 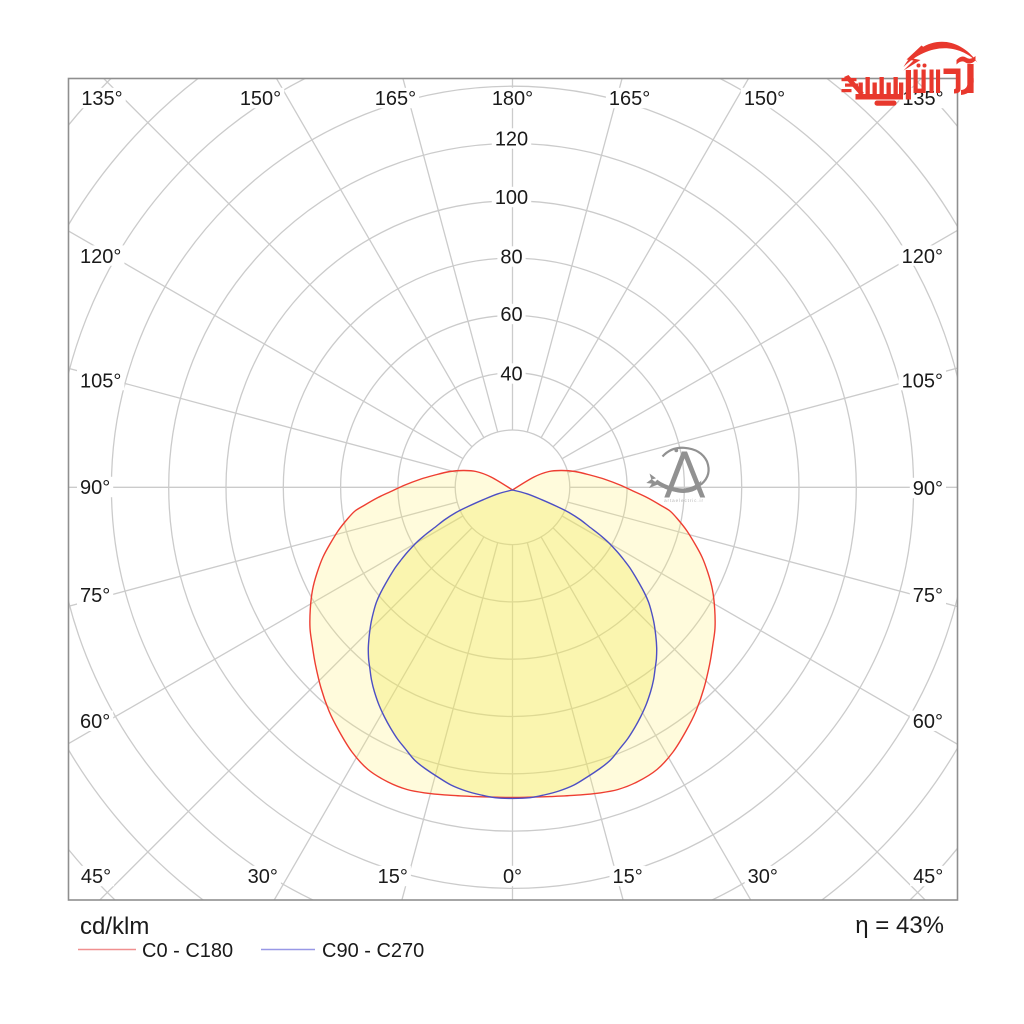 I want to click on svg-text: 60, so click(x=511, y=315).